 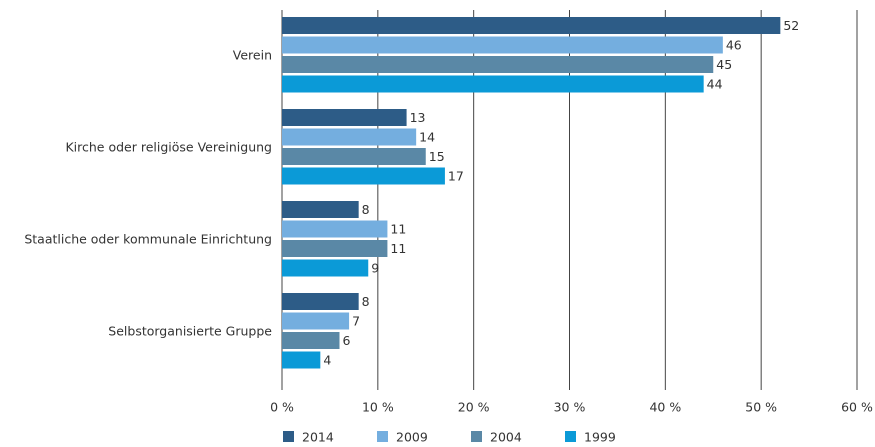 What do you see at coordinates (857, 407) in the screenshot?
I see `x-tick-label: 60 %` at bounding box center [857, 407].